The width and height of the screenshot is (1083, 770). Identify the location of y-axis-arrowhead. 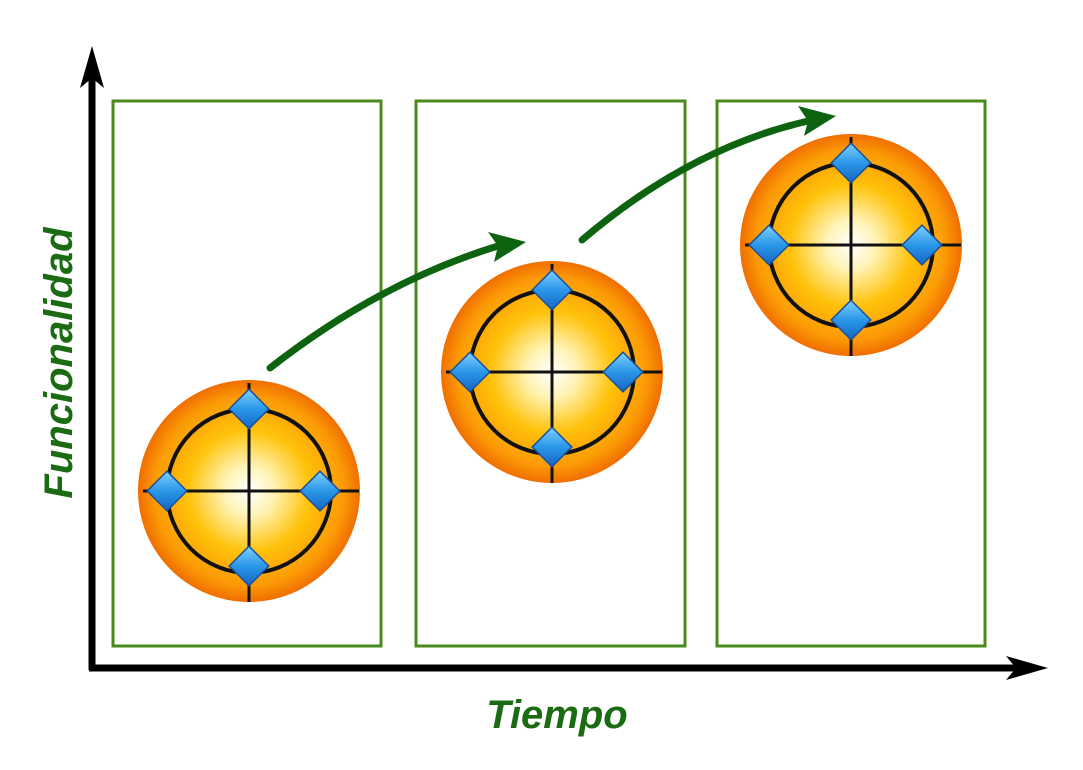
(92, 67).